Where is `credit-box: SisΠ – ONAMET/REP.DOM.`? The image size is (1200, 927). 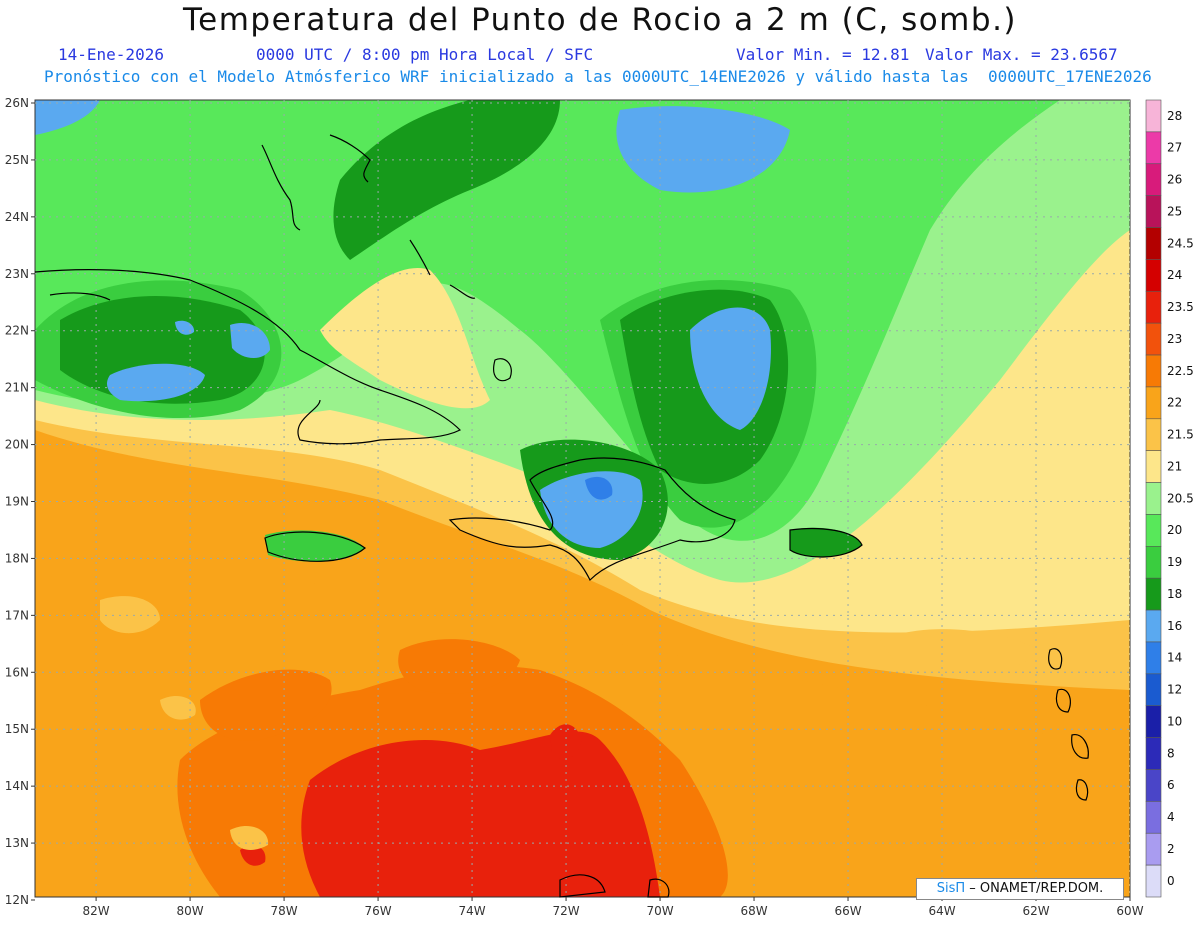
credit-box: SisΠ – ONAMET/REP.DOM. is located at coordinates (1020, 889).